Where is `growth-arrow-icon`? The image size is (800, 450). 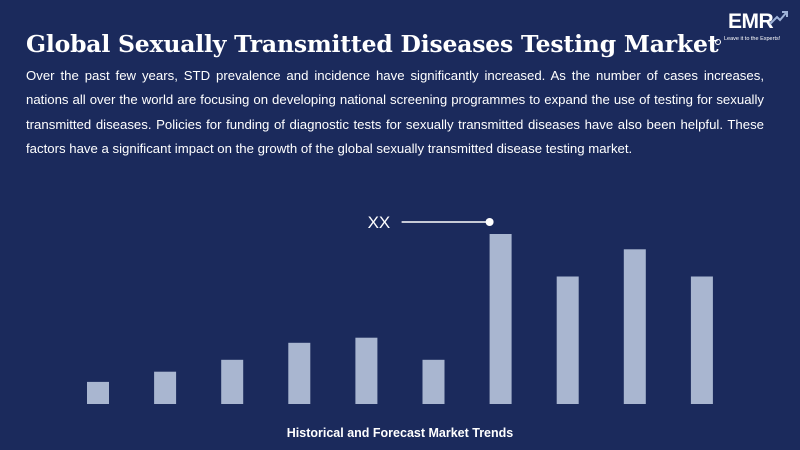
growth-arrow-icon is located at coordinates (778, 18).